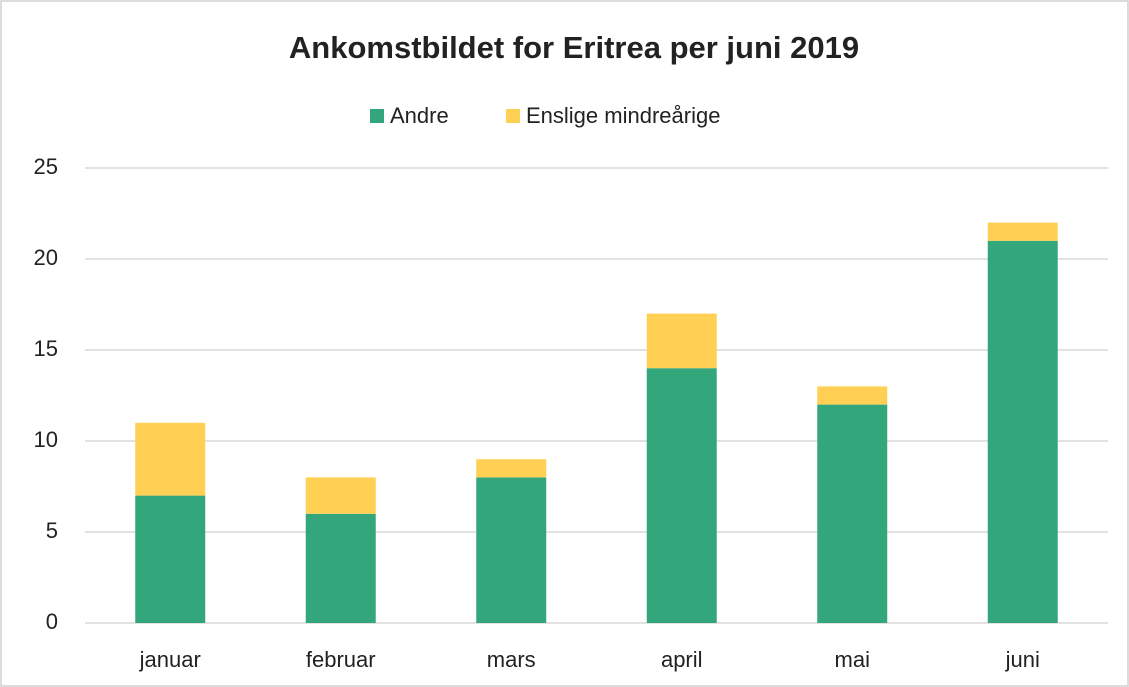 Image resolution: width=1129 pixels, height=687 pixels. Describe the element at coordinates (52, 530) in the screenshot. I see `y-tick-label: 5` at that location.